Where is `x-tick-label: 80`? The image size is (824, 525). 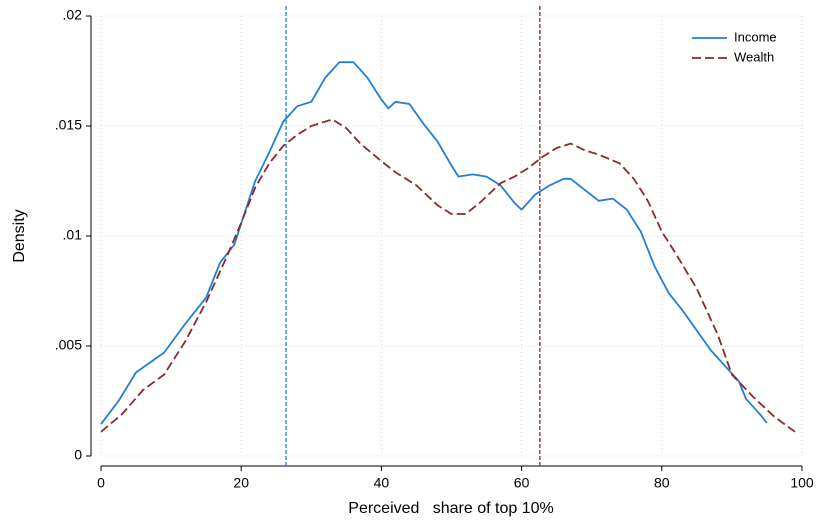 x-tick-label: 80 is located at coordinates (662, 483).